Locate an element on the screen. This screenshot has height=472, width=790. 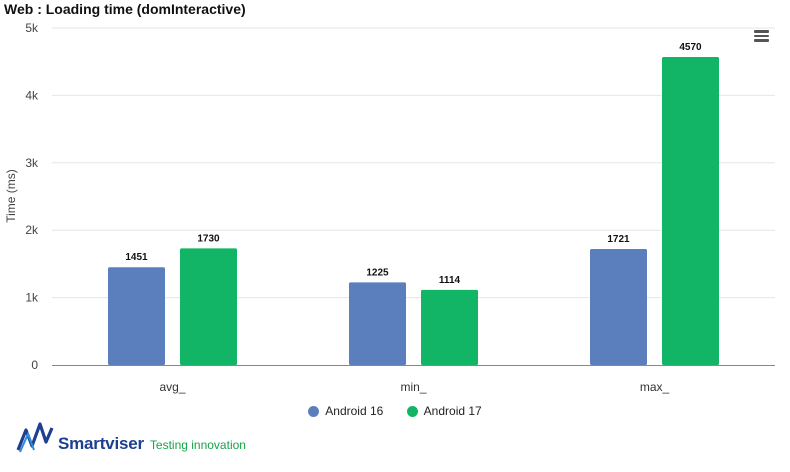
data-label: 1114 is located at coordinates (450, 280).